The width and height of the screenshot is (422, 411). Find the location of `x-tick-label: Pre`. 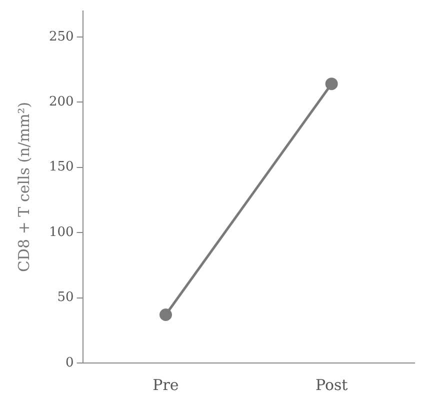

x-tick-label: Pre is located at coordinates (165, 385).